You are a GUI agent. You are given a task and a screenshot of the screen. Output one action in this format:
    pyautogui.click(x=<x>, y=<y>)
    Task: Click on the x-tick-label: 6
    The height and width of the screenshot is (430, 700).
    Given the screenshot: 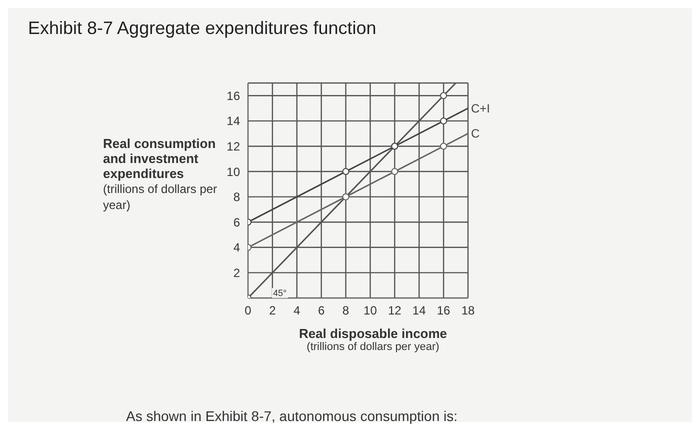 What is the action you would take?
    pyautogui.click(x=321, y=311)
    